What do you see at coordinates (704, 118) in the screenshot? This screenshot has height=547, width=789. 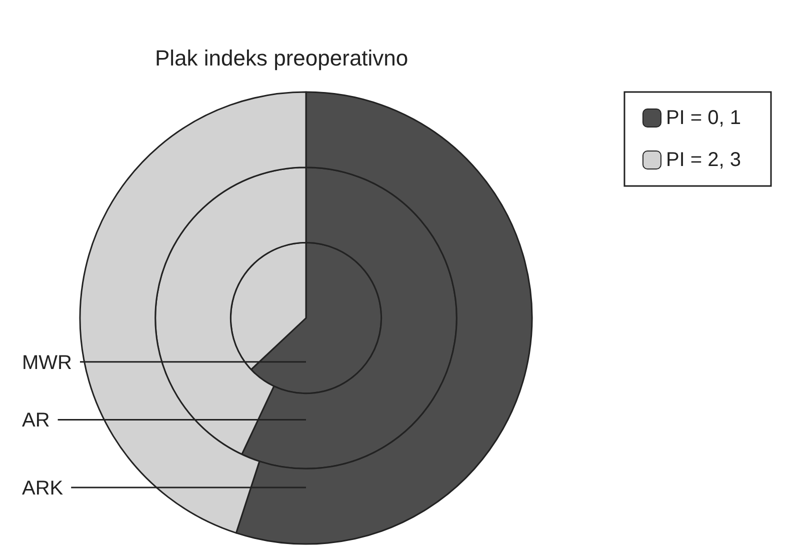 I see `legend-label: PI = 0, 1` at bounding box center [704, 118].